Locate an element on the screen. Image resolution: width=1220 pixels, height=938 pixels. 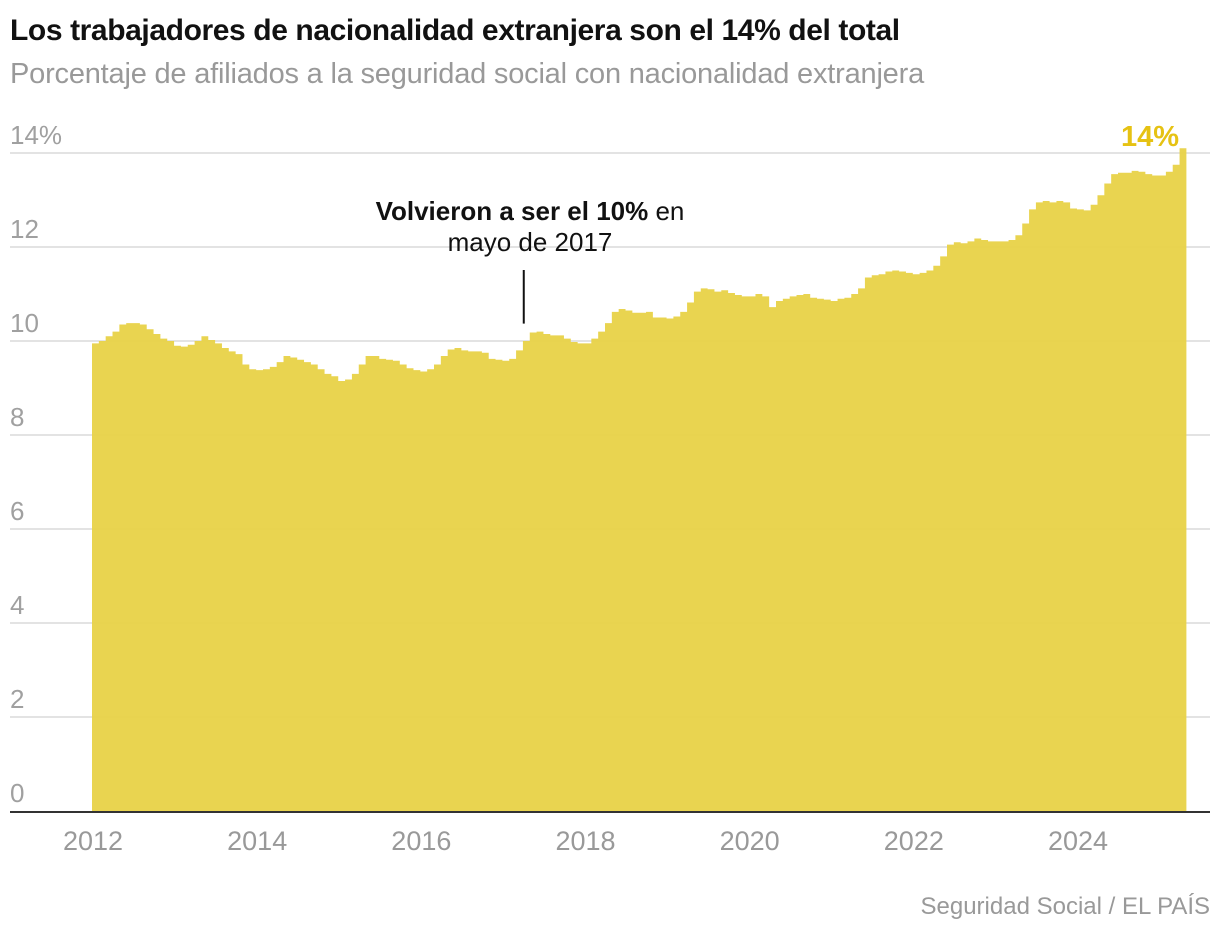
annotation-normal: en is located at coordinates (666, 211).